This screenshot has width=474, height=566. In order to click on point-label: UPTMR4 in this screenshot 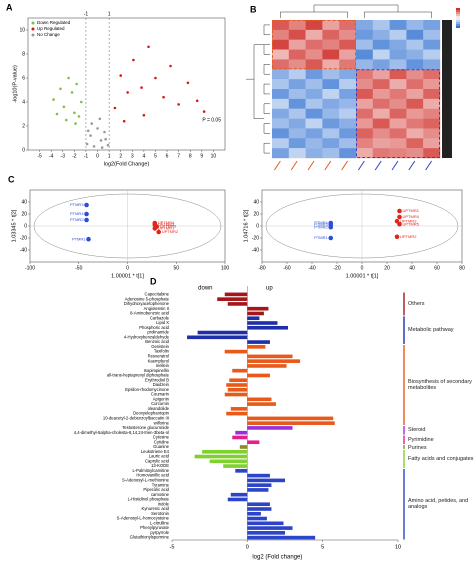, I will do `click(411, 216)`.